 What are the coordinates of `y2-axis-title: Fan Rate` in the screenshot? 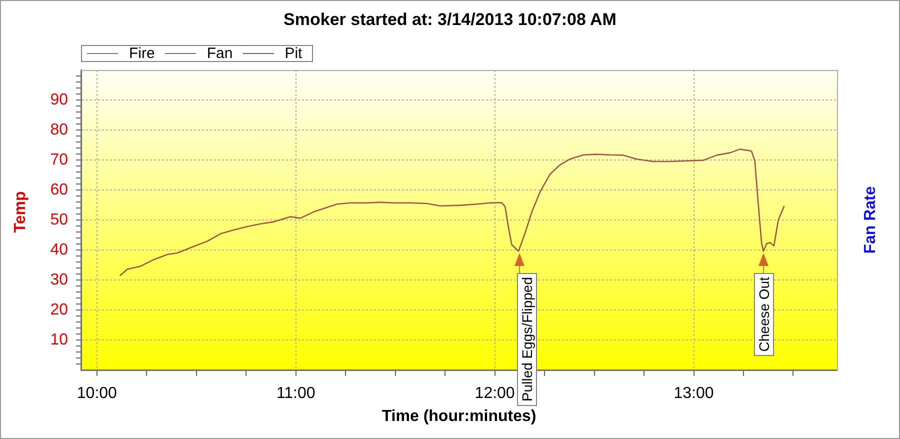 It's located at (871, 220).